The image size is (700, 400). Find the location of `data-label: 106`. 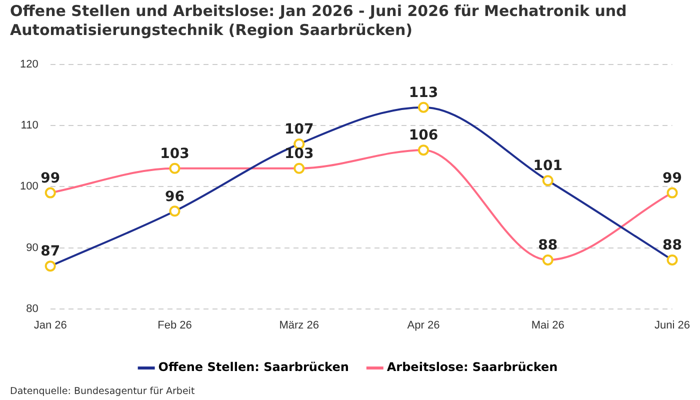

data-label: 106 is located at coordinates (423, 136).